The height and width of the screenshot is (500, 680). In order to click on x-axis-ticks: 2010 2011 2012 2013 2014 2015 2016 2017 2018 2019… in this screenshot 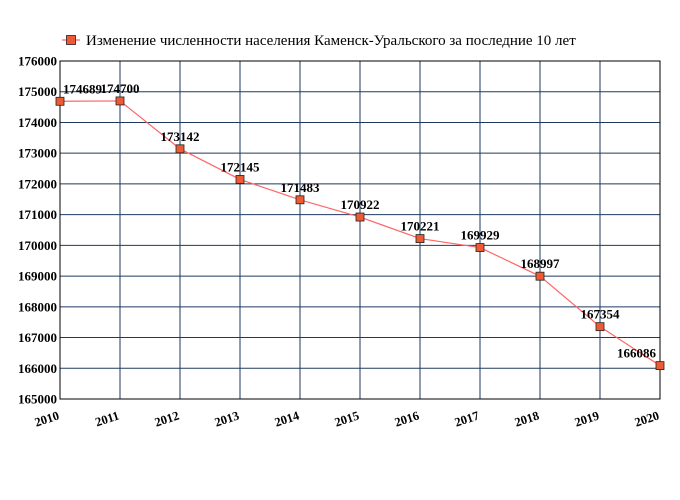, I will do `click(347, 418)`.